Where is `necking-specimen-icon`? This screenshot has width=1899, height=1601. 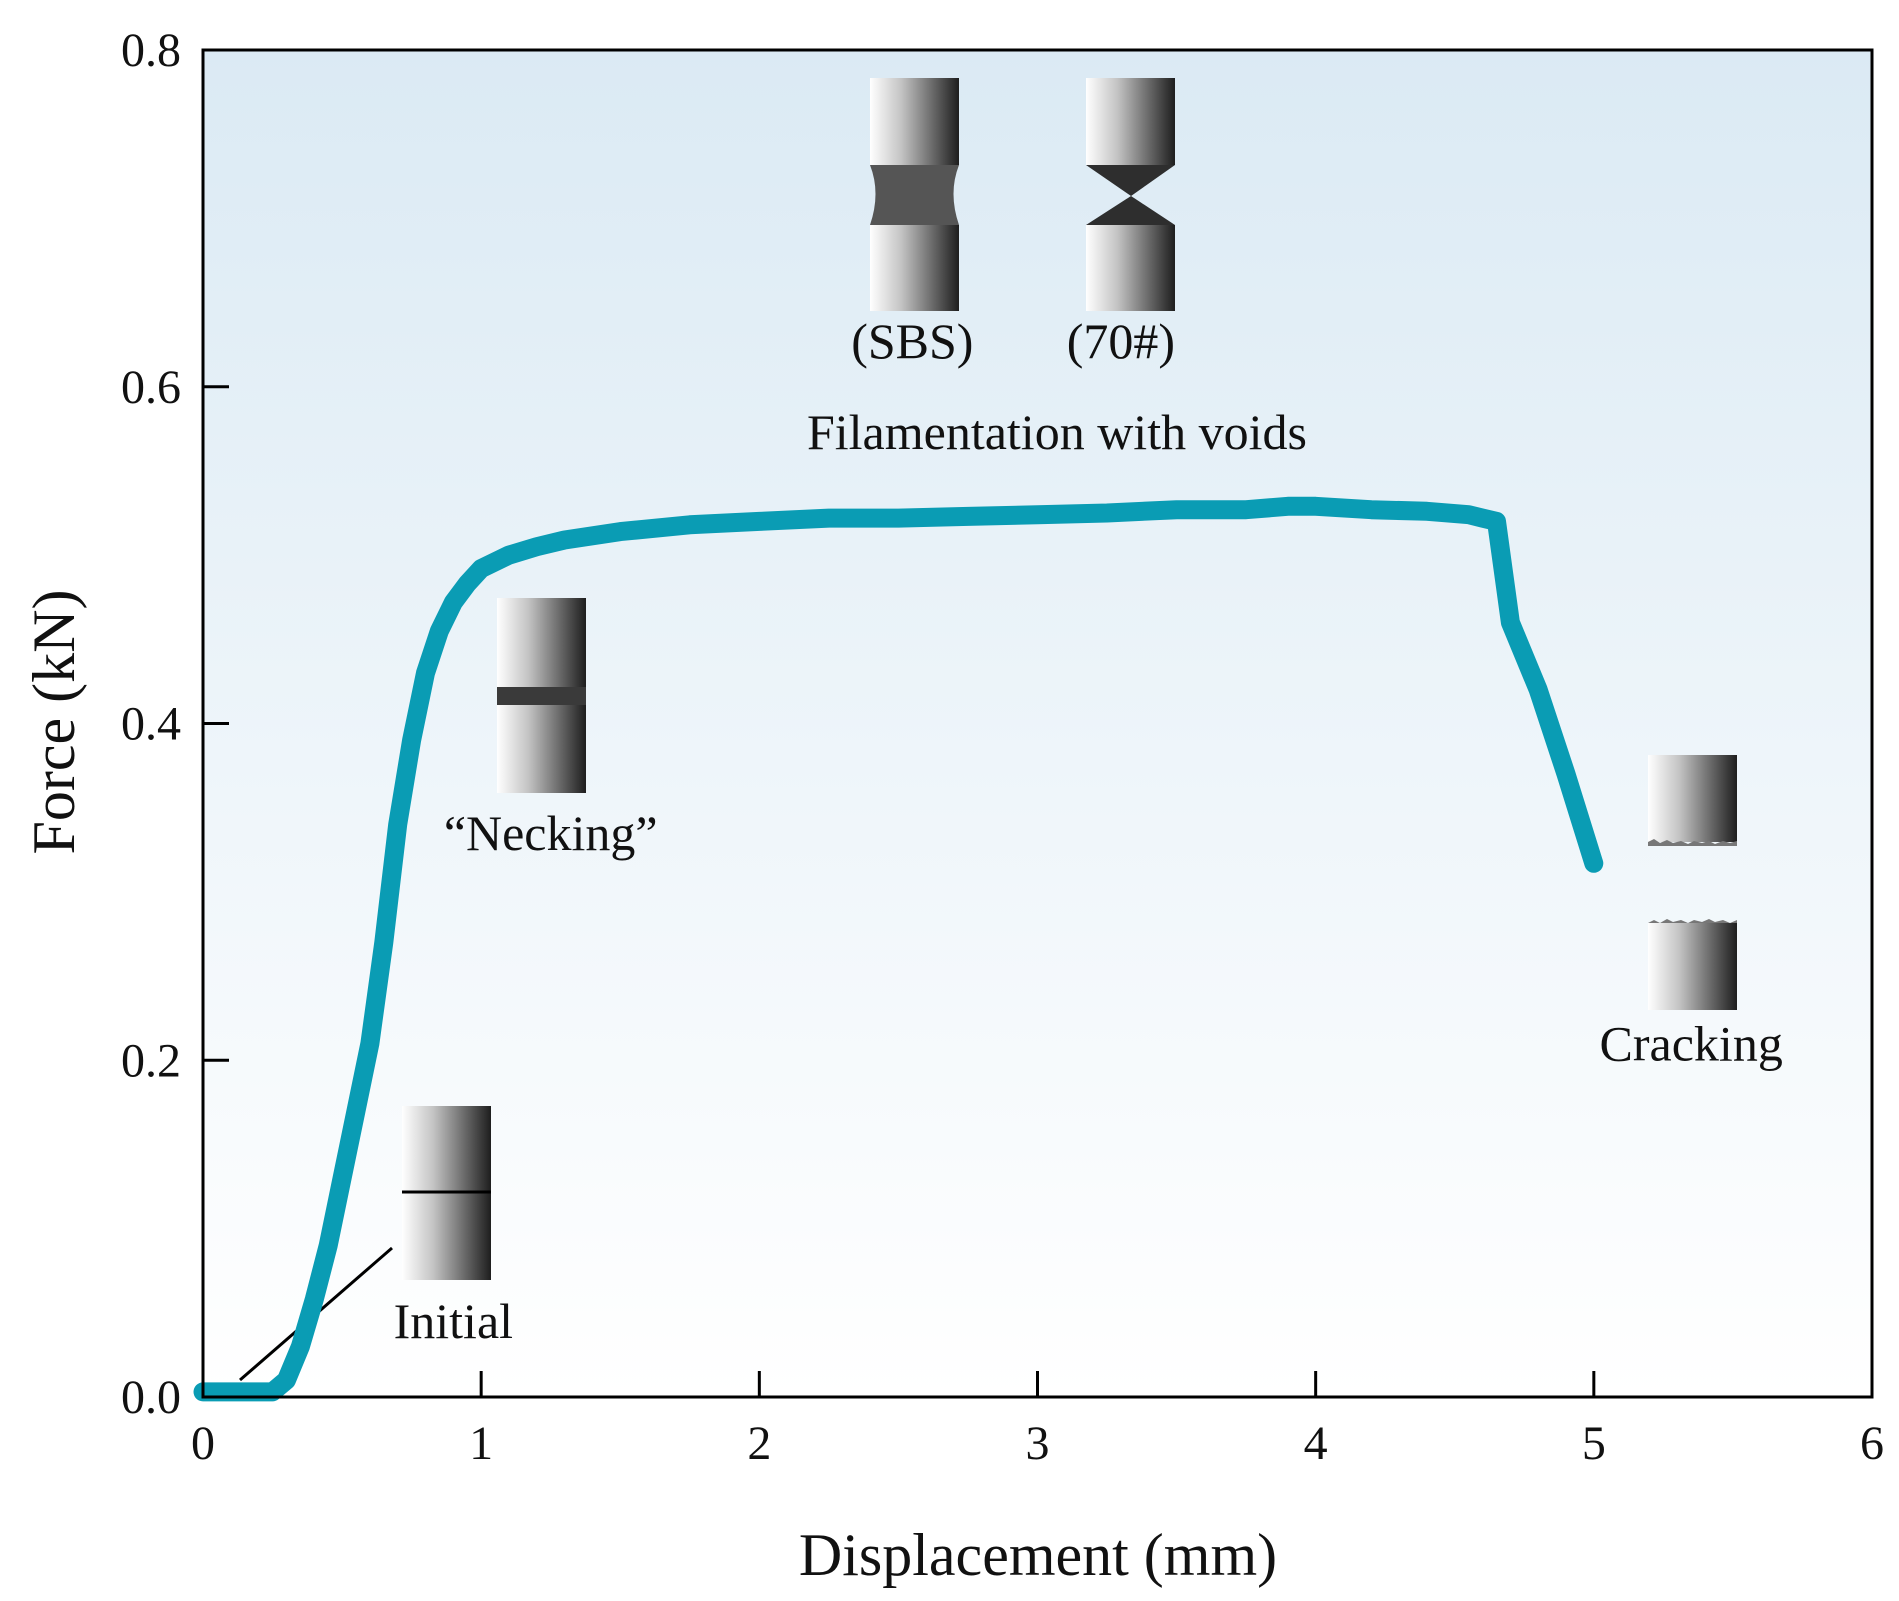 necking-specimen-icon is located at coordinates (541, 695).